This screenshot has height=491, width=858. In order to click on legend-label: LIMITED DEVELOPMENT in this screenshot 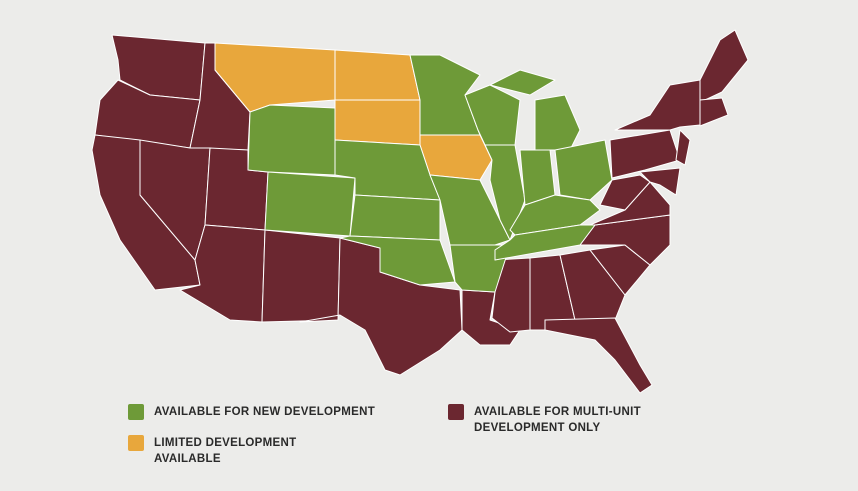, I will do `click(225, 443)`.